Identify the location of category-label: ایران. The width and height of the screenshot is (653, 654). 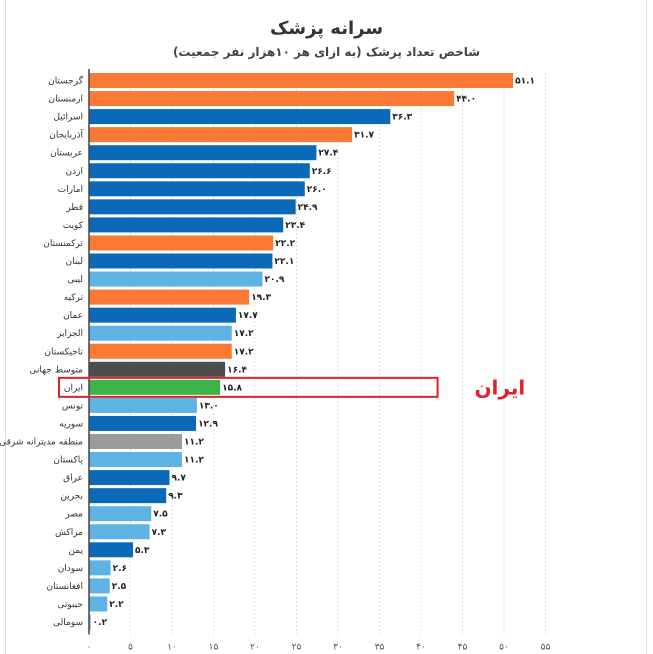
(73, 388).